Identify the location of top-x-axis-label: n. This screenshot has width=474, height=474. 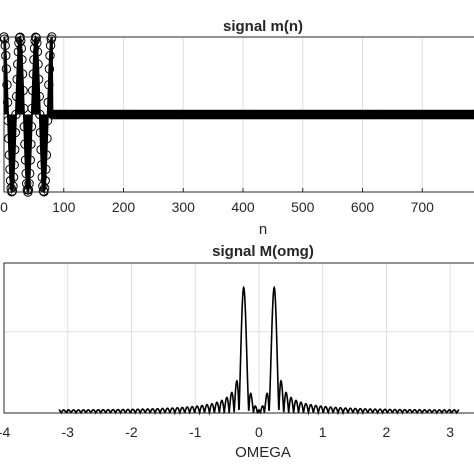
(263, 229).